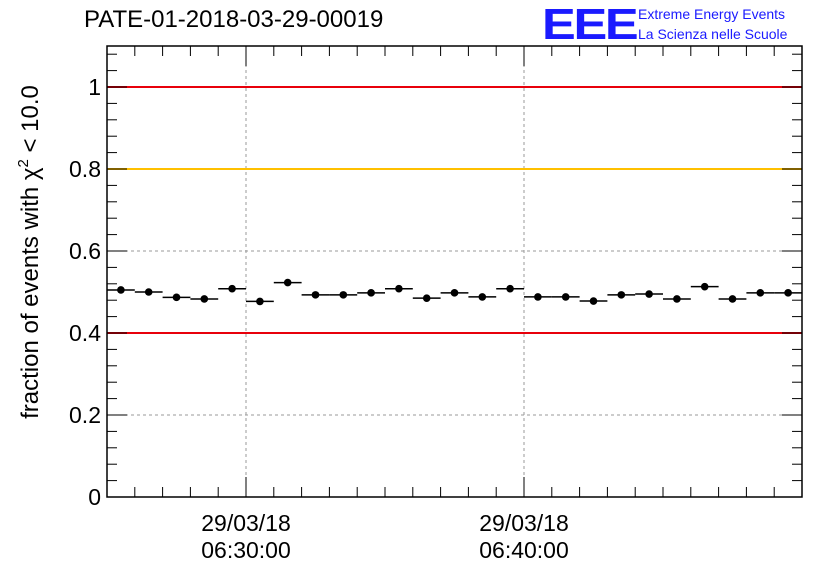 Image resolution: width=836 pixels, height=572 pixels. Describe the element at coordinates (30, 299) in the screenshot. I see `y-axis-label-prefix: fraction of events with` at that location.